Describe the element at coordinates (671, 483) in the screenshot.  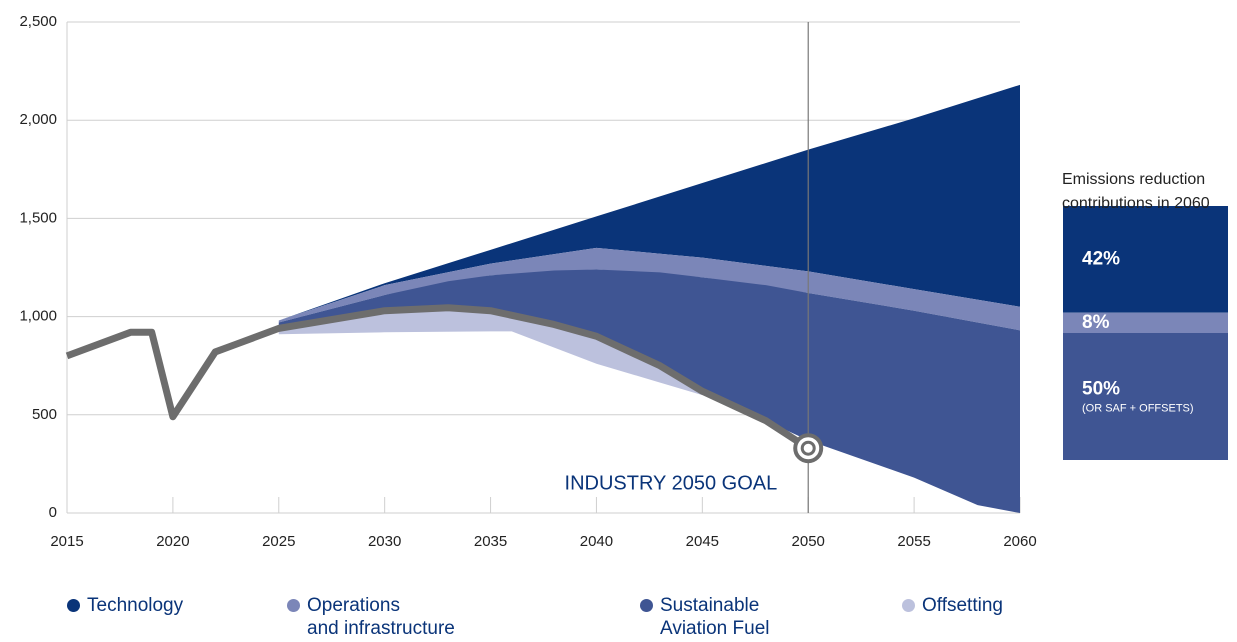
I see `annotation: INDUSTRY 2050 GOAL` at that location.